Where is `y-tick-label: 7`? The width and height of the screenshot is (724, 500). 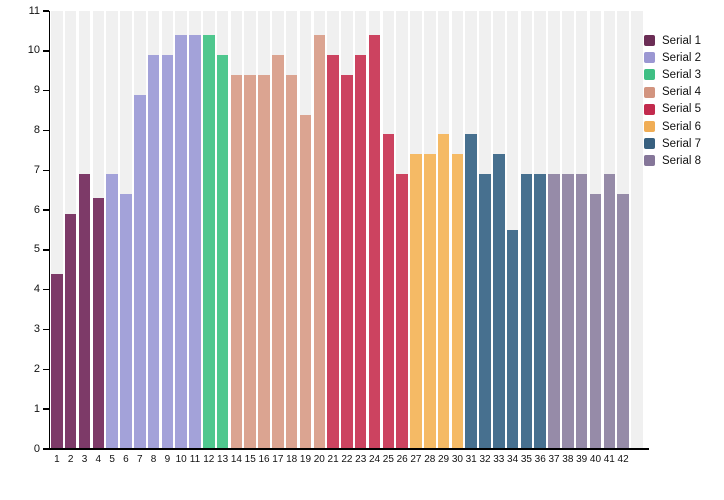
y-tick-label: 7 is located at coordinates (36, 169).